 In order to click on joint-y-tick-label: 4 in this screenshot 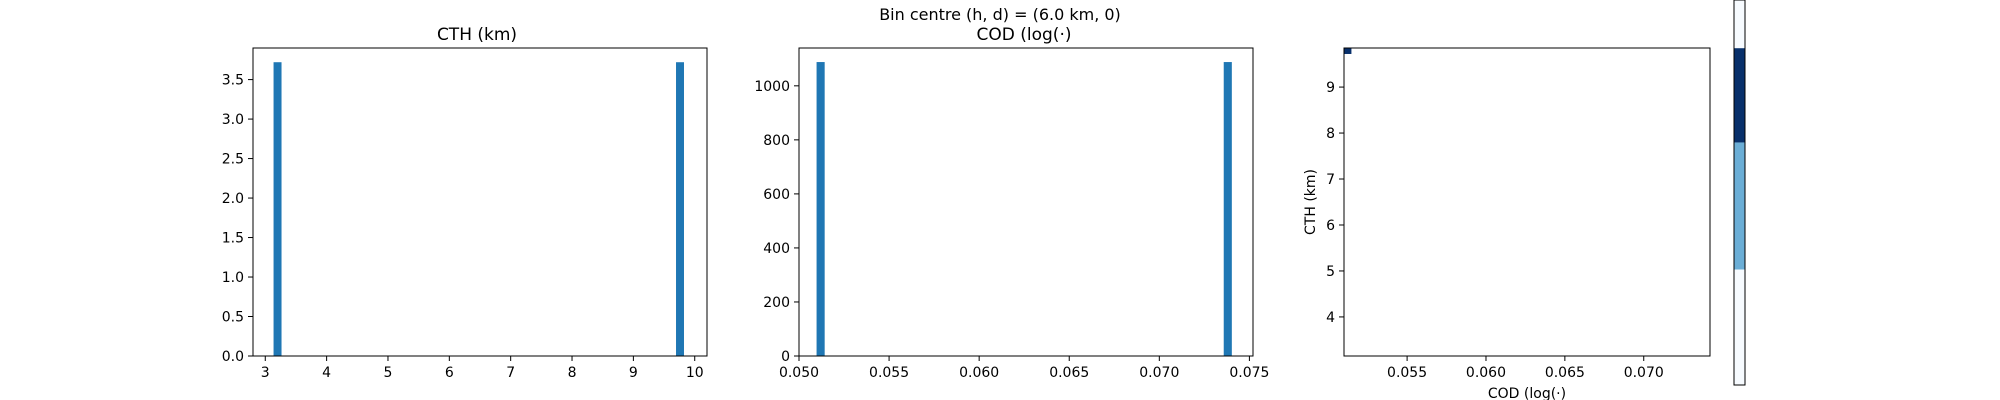, I will do `click(1330, 318)`.